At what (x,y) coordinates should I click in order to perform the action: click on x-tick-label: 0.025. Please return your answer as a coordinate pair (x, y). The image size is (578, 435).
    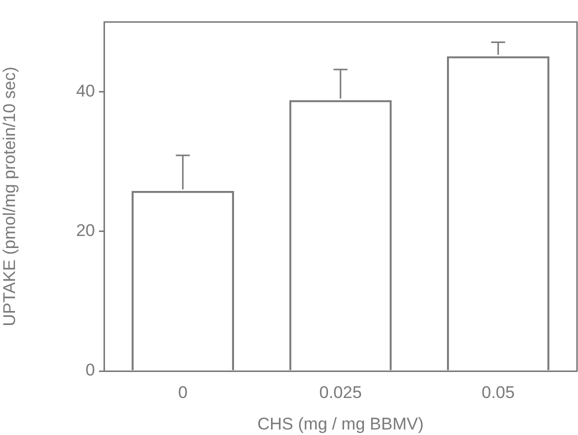
    Looking at the image, I should click on (340, 392).